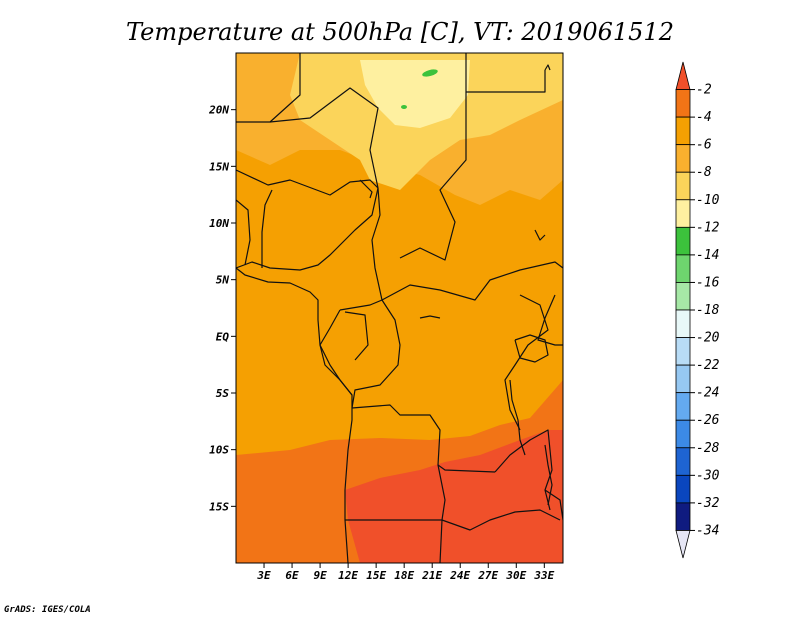  Describe the element at coordinates (268, 88) in the screenshot. I see `border-algeria-libya` at that location.